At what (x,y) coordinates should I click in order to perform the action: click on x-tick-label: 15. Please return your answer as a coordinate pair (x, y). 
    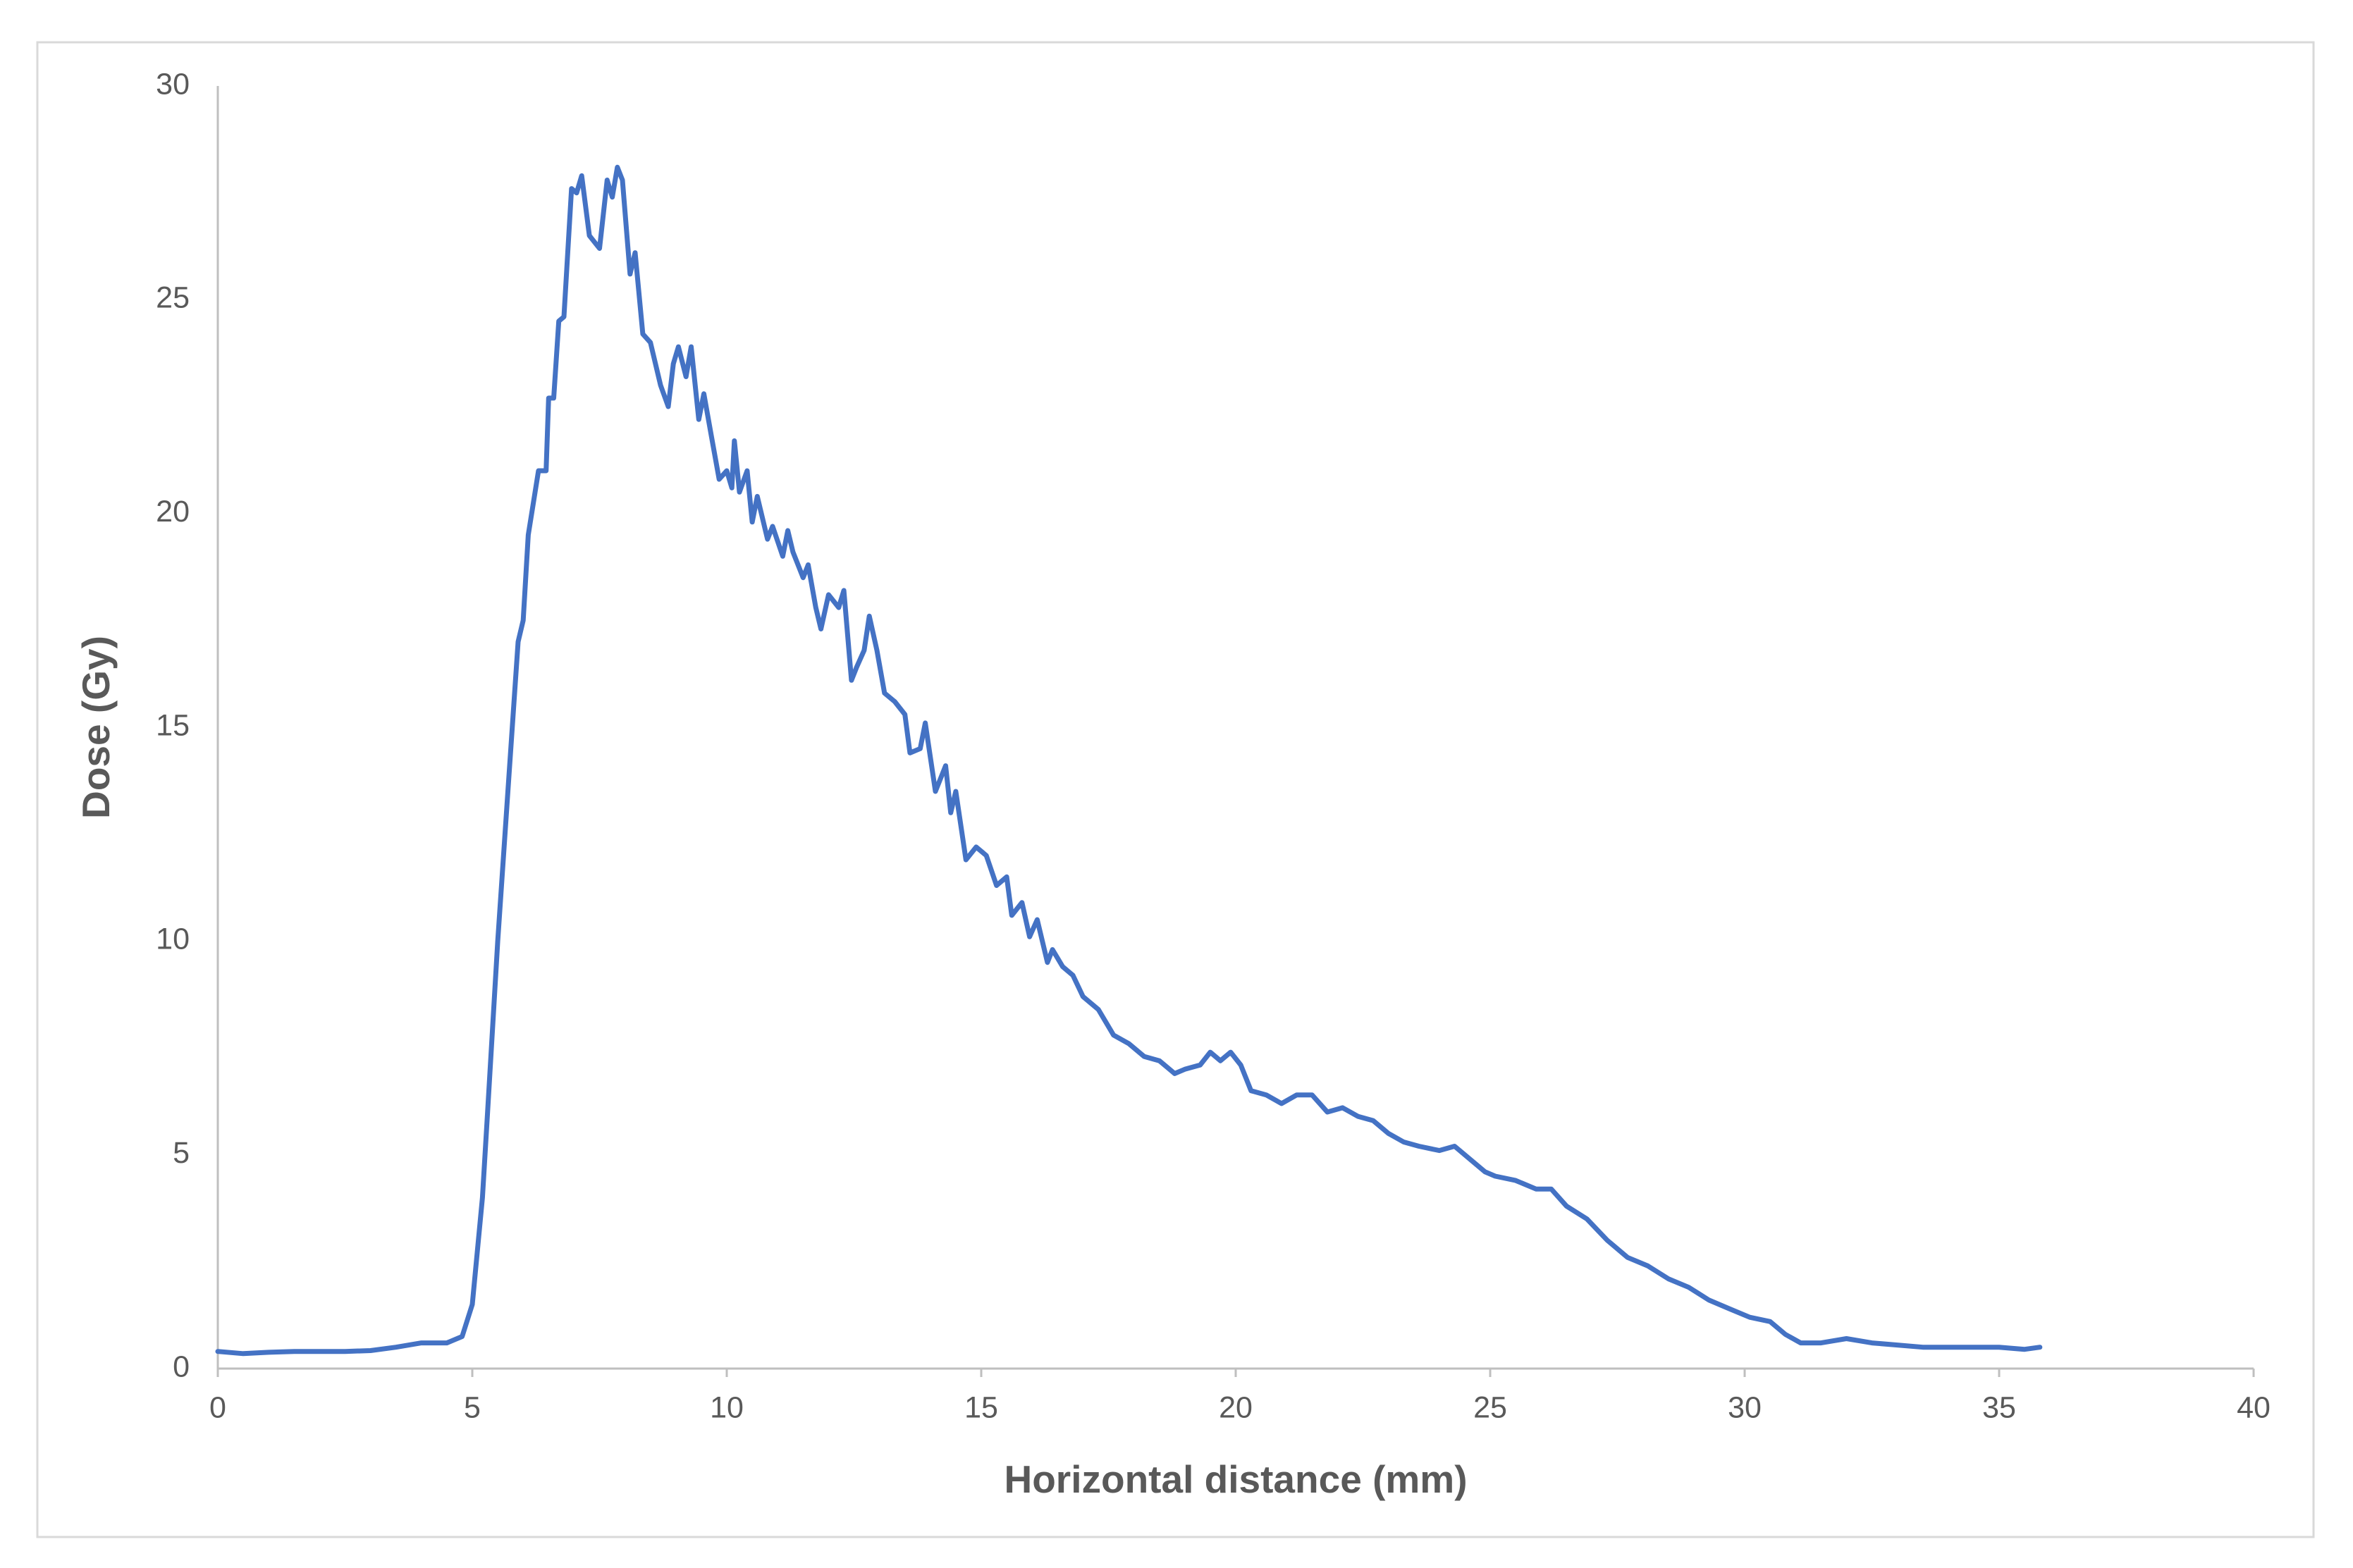
    Looking at the image, I should click on (981, 1407).